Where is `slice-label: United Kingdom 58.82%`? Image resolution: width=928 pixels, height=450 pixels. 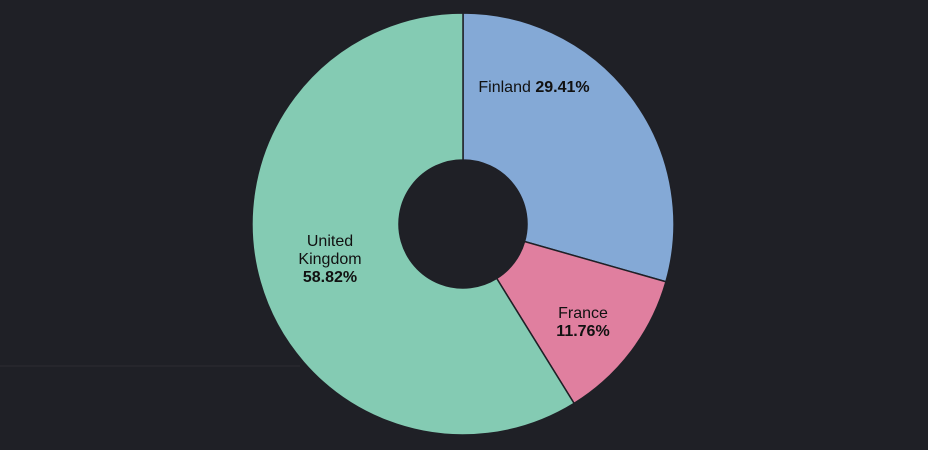
slice-label: United Kingdom 58.82% is located at coordinates (330, 260).